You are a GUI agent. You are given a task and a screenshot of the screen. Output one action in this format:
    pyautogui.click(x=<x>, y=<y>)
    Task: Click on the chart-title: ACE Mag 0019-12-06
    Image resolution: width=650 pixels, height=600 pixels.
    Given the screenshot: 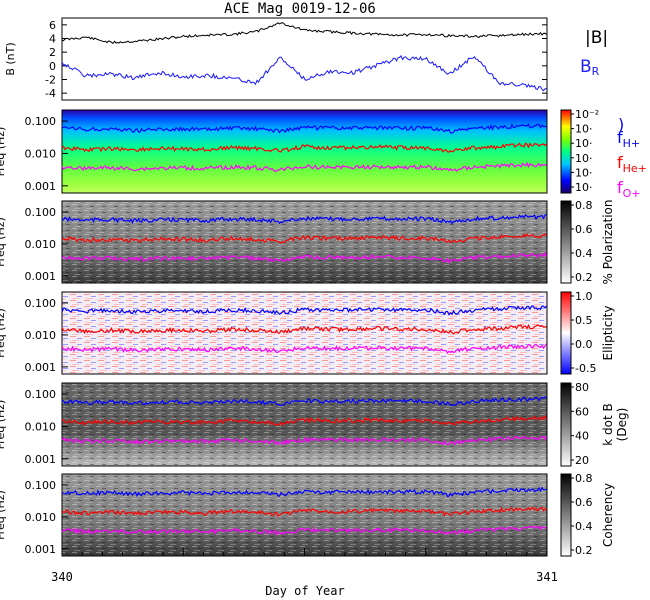 What is the action you would take?
    pyautogui.click(x=300, y=9)
    